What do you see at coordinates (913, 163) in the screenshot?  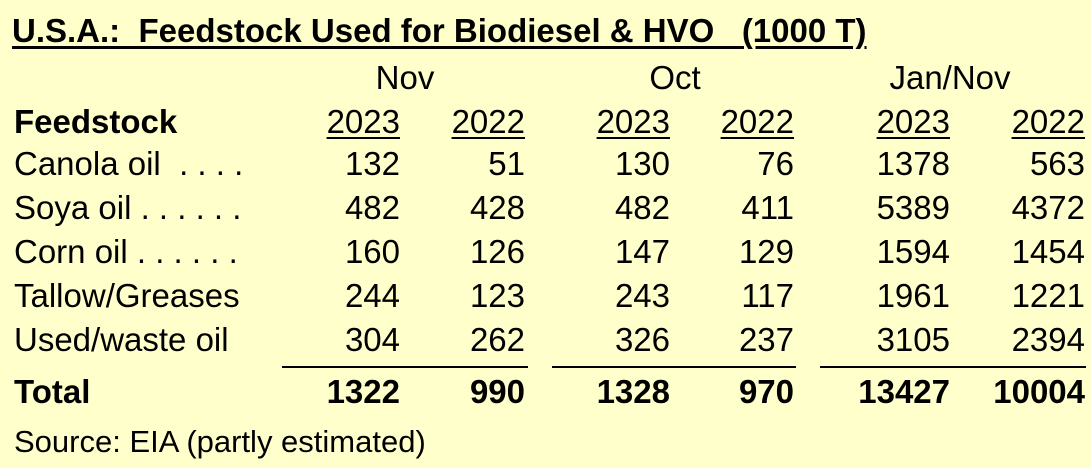 I see `table-cell: 1378` at bounding box center [913, 163].